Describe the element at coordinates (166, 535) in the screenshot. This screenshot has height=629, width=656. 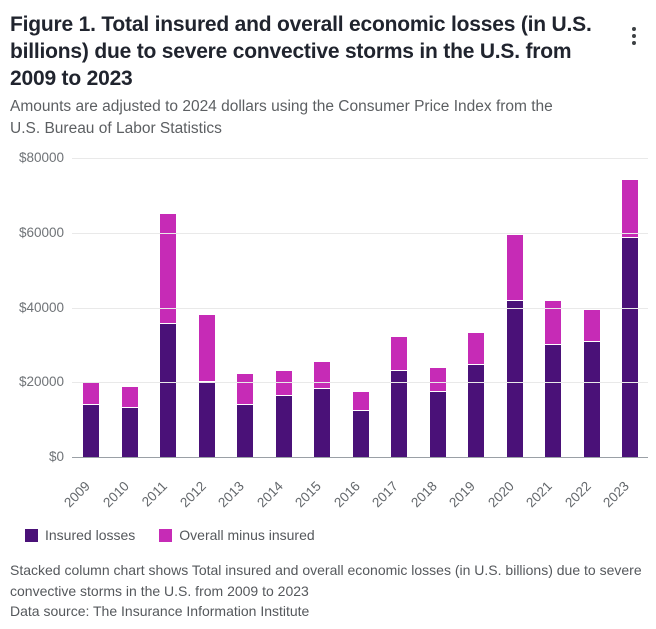
I see `legend-swatch-overall-minus-insured` at that location.